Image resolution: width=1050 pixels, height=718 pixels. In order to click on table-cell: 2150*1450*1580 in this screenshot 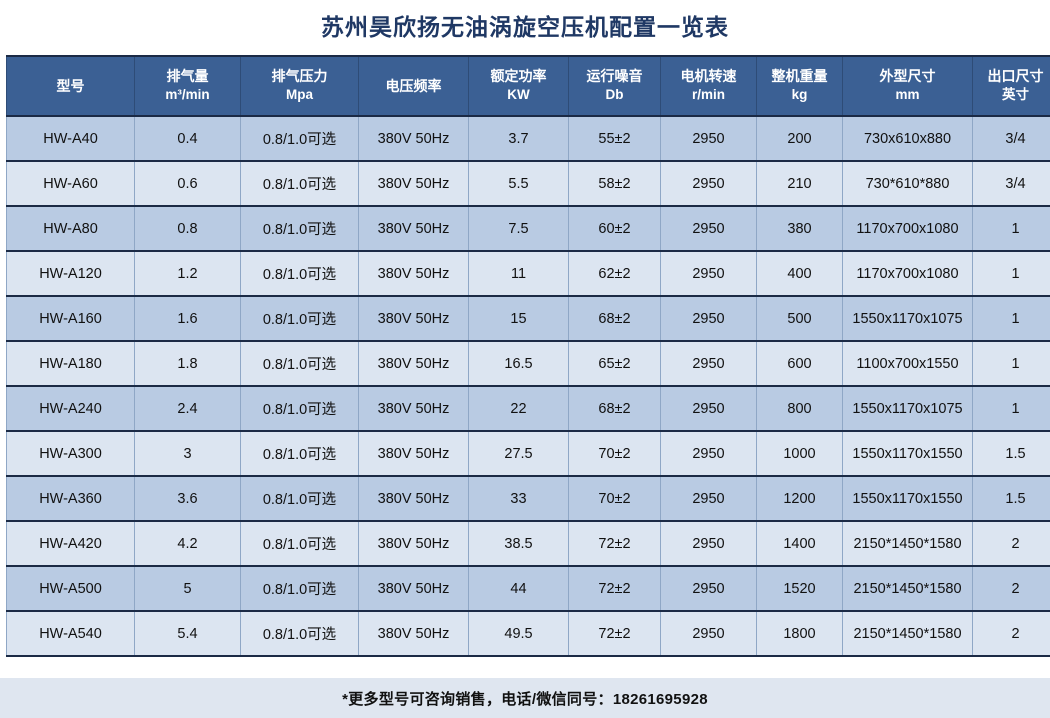, I will do `click(907, 633)`.